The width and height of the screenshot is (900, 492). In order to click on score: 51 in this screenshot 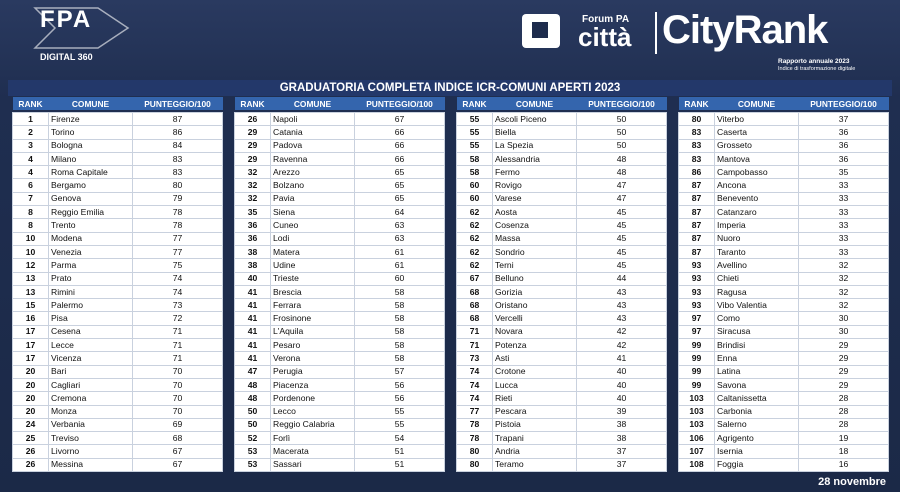, I will do `click(399, 451)`.